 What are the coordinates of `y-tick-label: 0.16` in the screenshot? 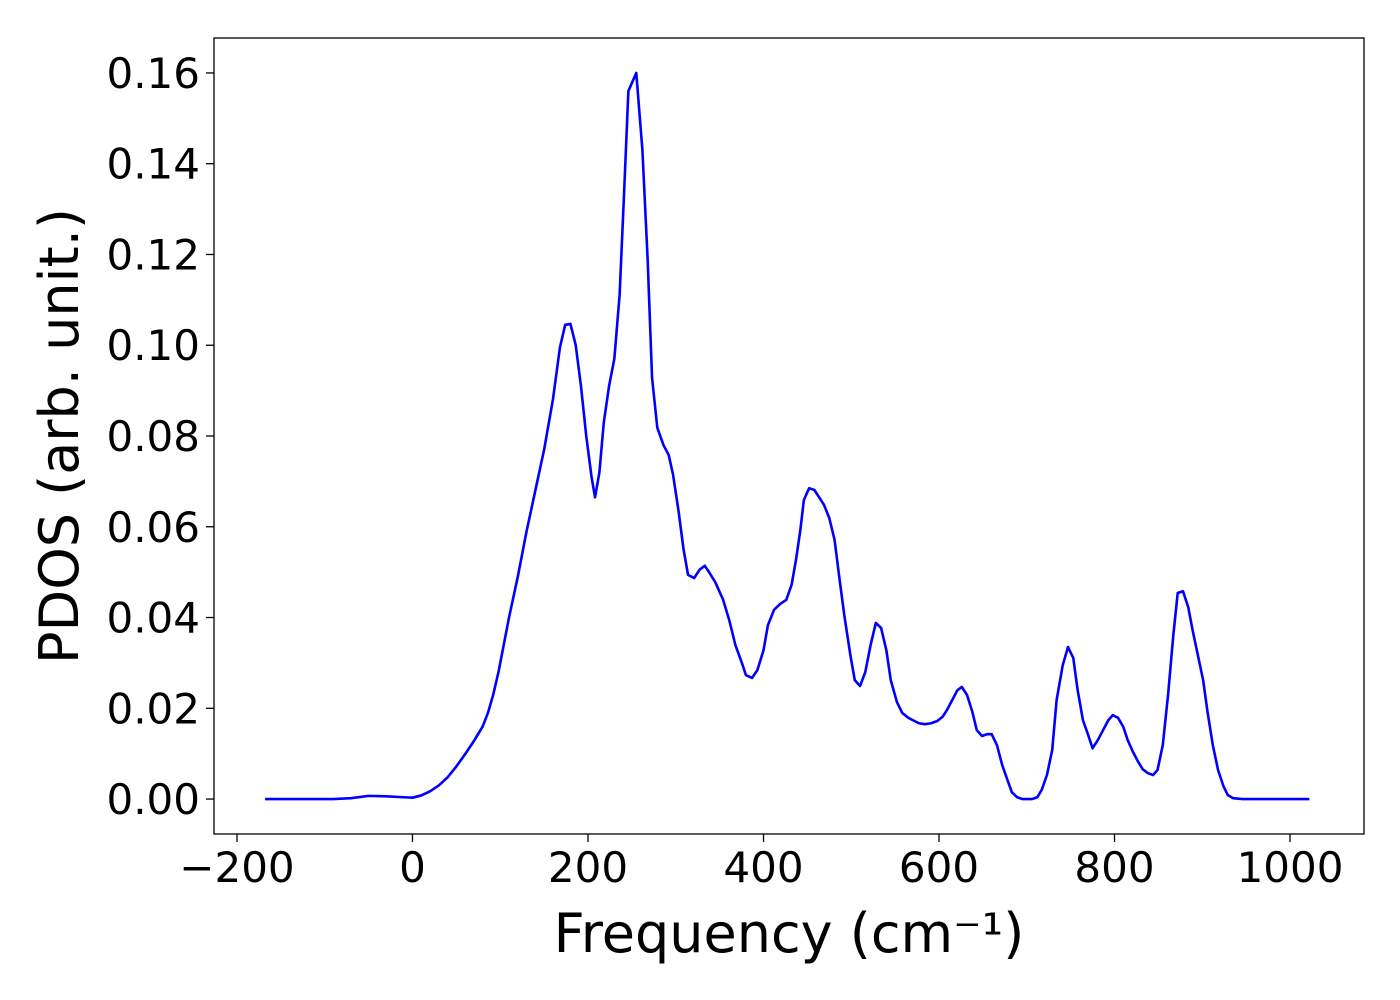 It's located at (153, 73).